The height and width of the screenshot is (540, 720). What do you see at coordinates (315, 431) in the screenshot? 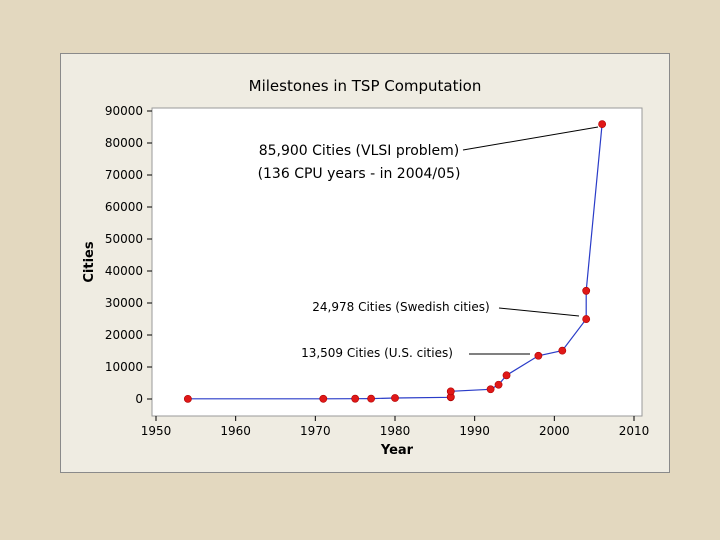
I see `x-tick-label: 1970` at bounding box center [315, 431].